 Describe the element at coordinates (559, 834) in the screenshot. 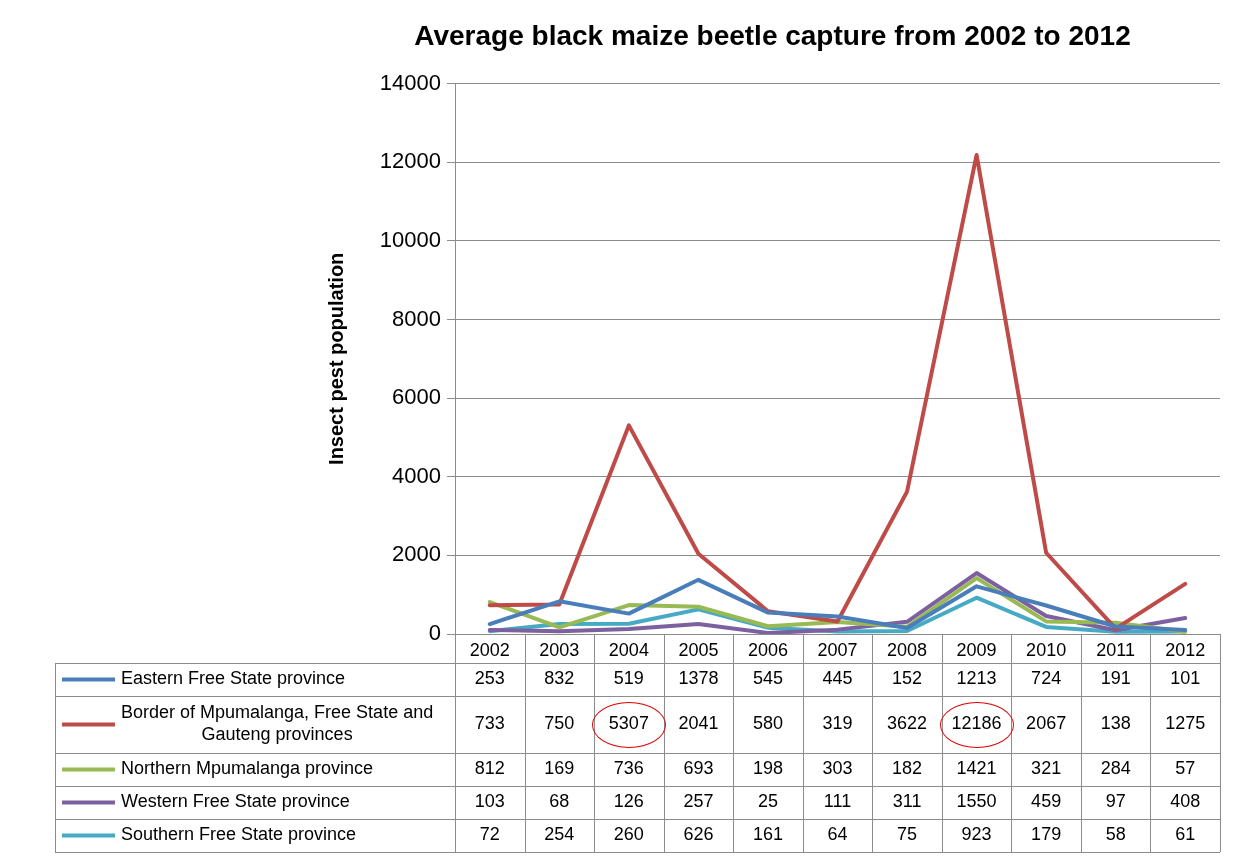

I see `data-label: 254` at that location.